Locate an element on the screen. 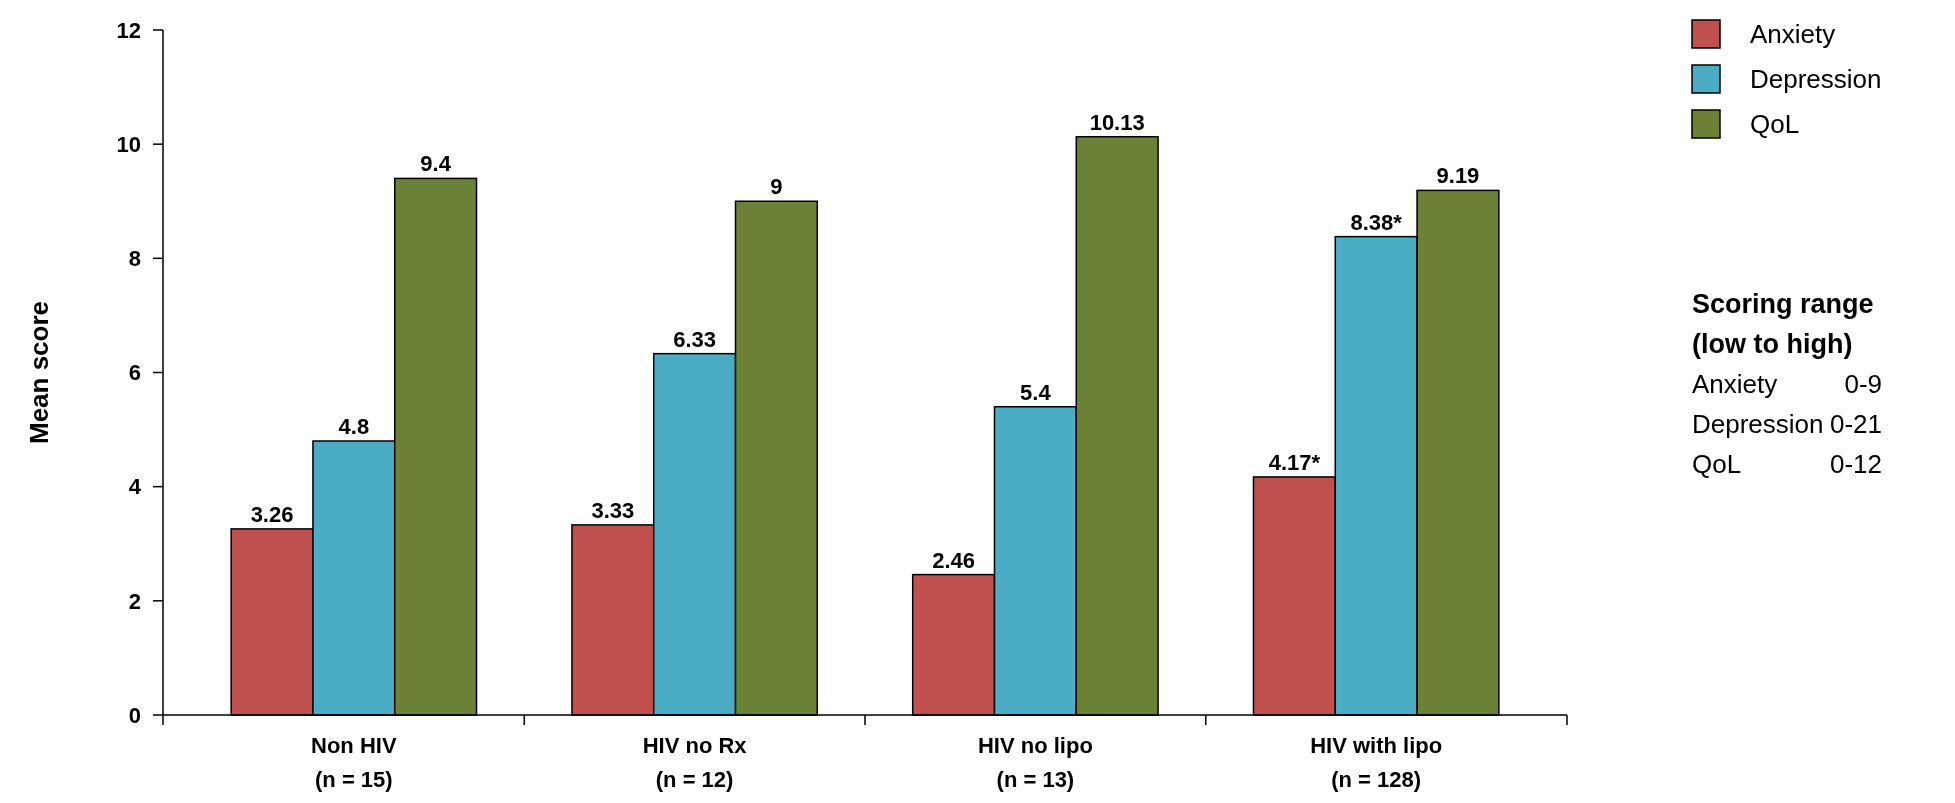  x-tick-label: HIV no Rx (n = 12) is located at coordinates (695, 762).